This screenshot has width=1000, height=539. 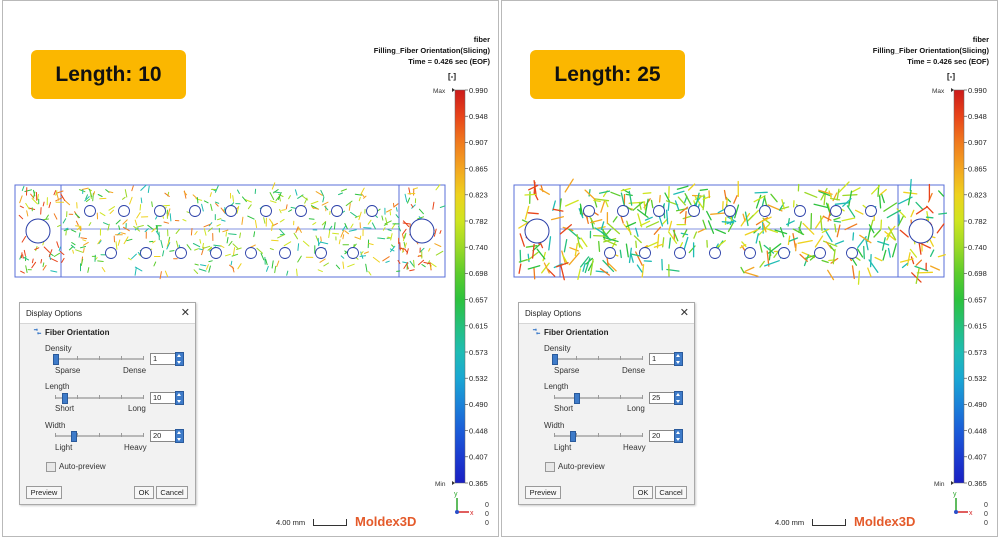 I want to click on legend-value: 0.698, so click(x=977, y=273).